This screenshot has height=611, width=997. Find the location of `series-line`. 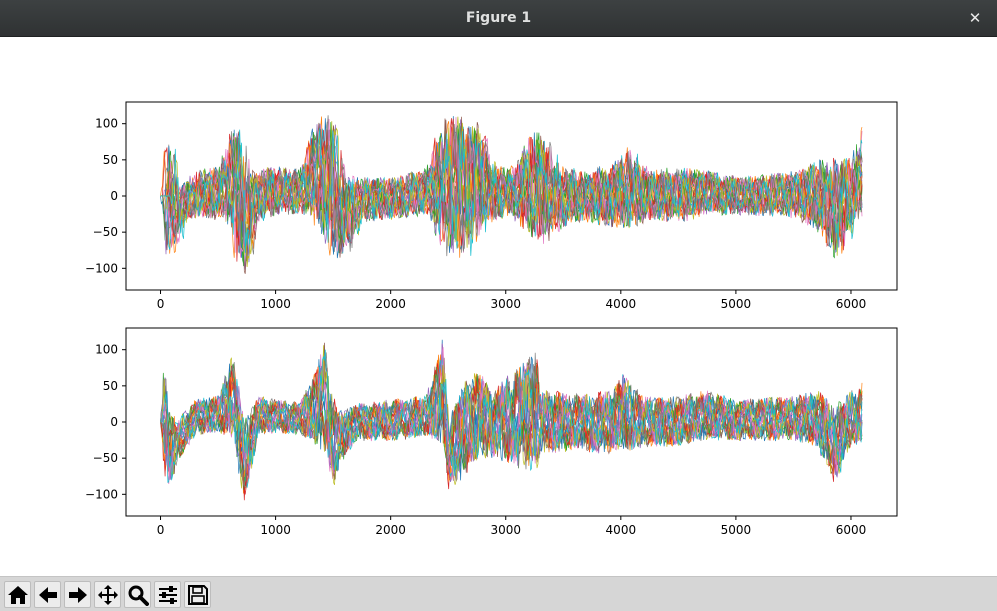

series-line is located at coordinates (511, 191).